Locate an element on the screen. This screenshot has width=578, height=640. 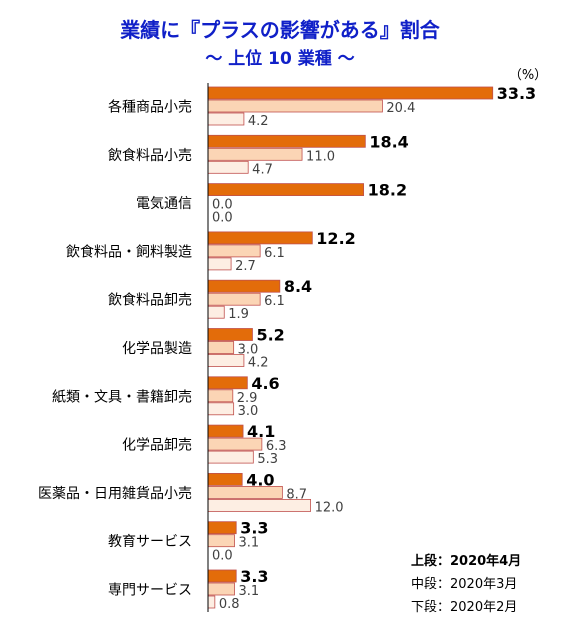
value-label: 4.0 is located at coordinates (260, 479).